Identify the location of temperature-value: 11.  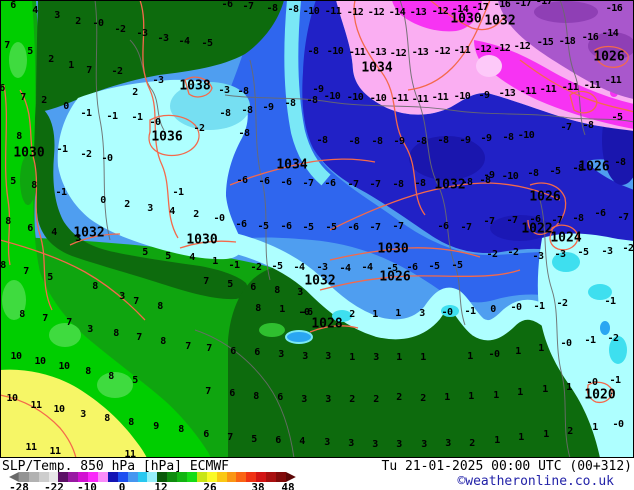
(31, 447).